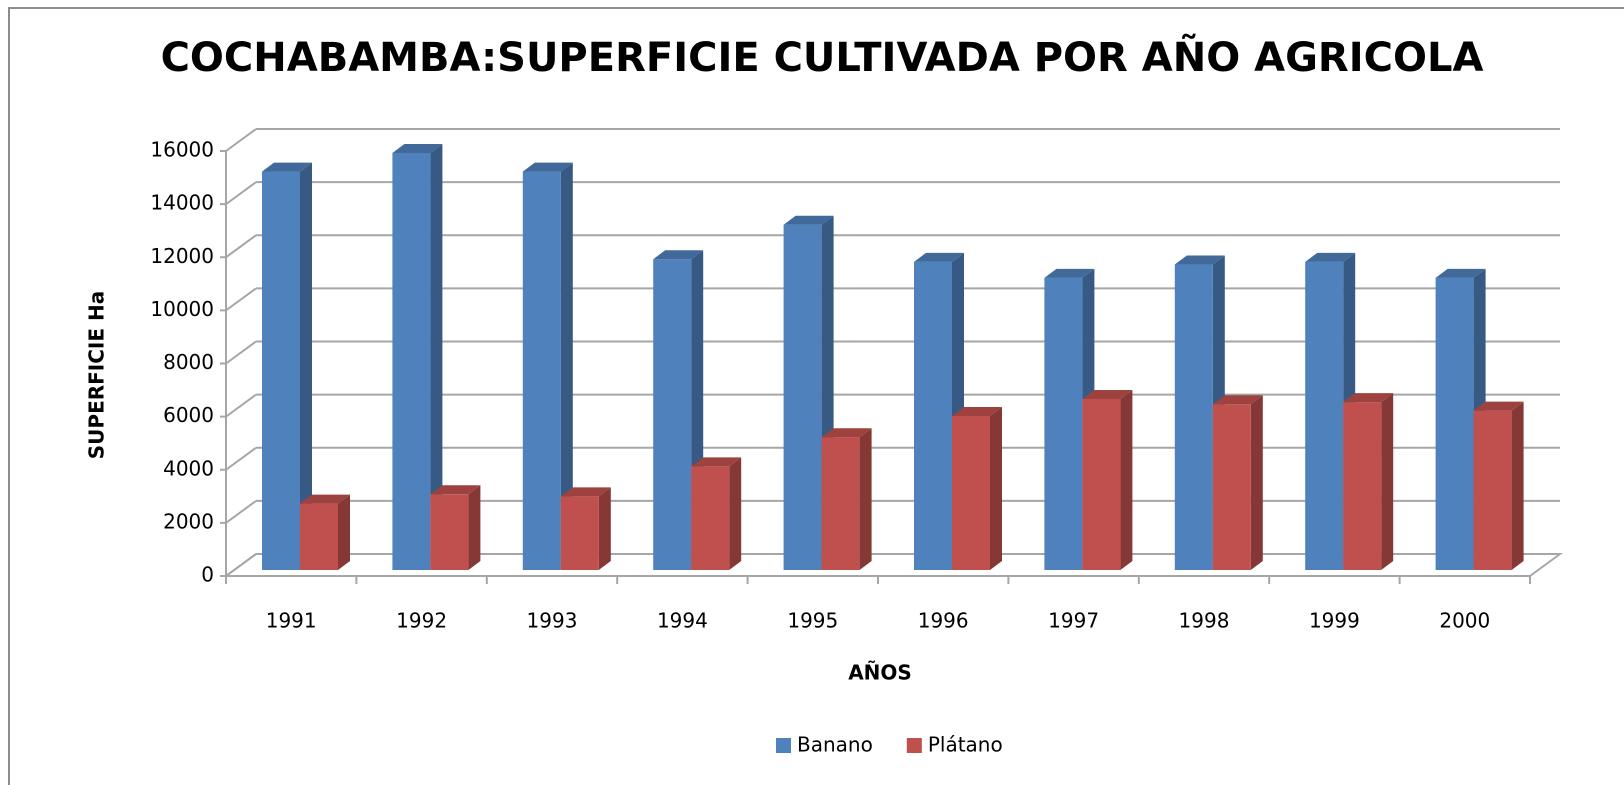 The image size is (1624, 785). Describe the element at coordinates (182, 150) in the screenshot. I see `y-tick-label: 16000` at that location.